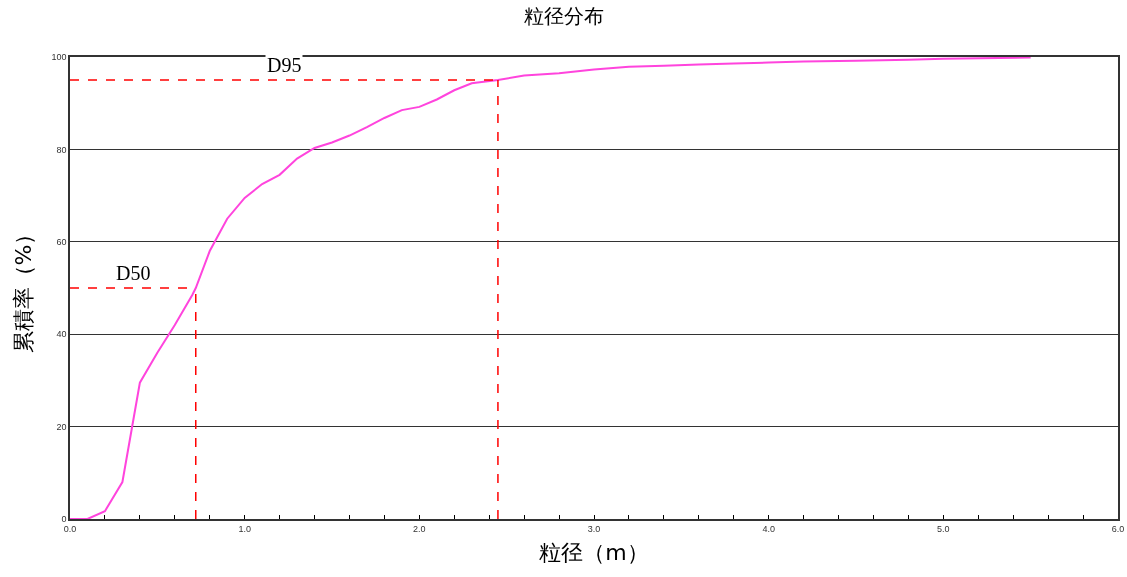 Image resolution: width=1127 pixels, height=577 pixels. I want to click on x-tick-label: 5.0, so click(943, 528).